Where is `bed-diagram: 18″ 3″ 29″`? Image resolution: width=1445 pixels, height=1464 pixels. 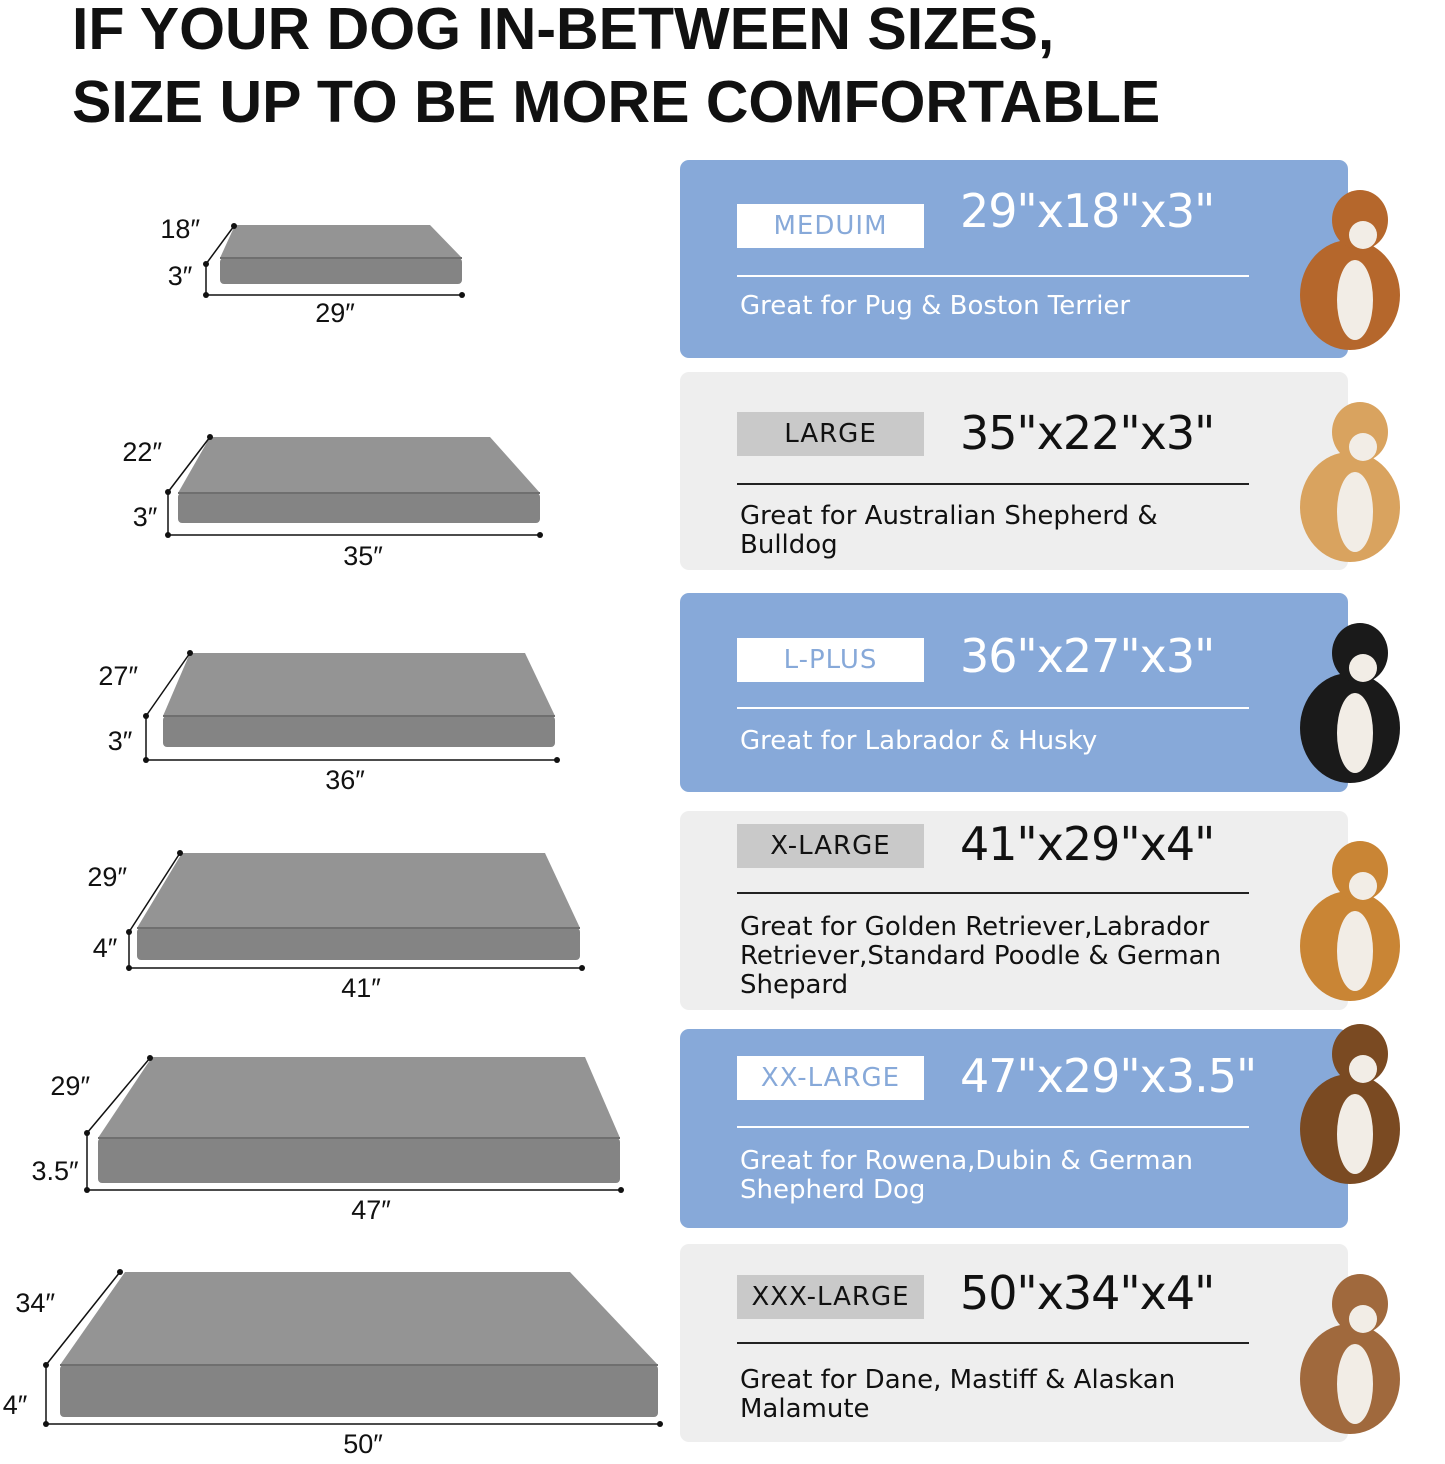
bed-diagram: 18″ 3″ 29″ is located at coordinates (312, 271).